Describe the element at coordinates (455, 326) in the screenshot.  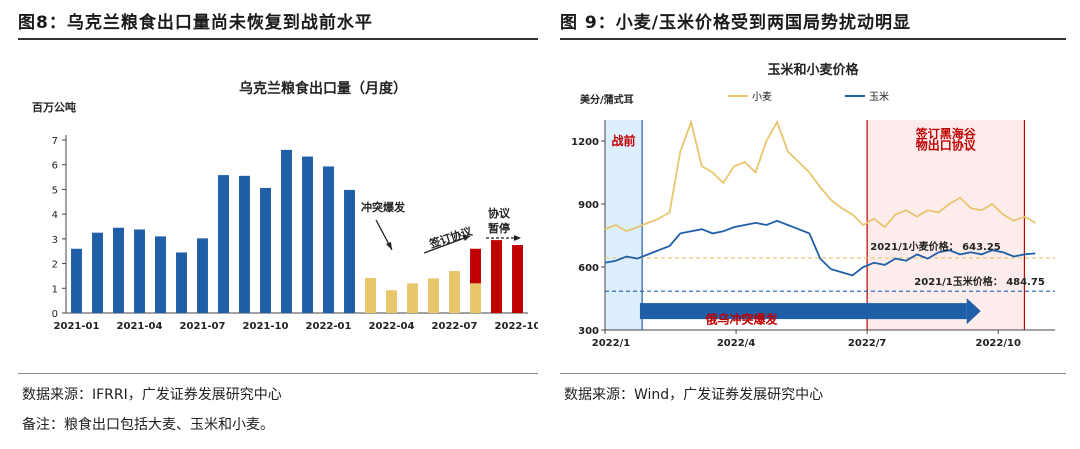
I see `x-tick-label: 2022-07` at that location.